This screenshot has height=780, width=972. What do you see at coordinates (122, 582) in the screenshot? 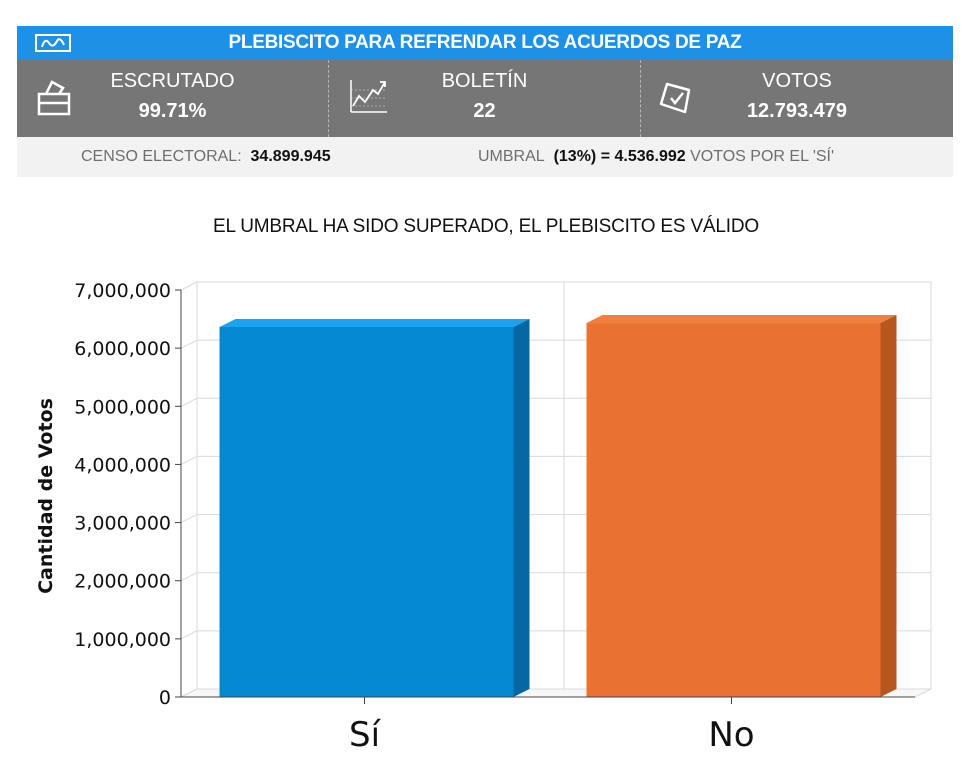
I see `y-tick-label: 2,000,000` at bounding box center [122, 582].